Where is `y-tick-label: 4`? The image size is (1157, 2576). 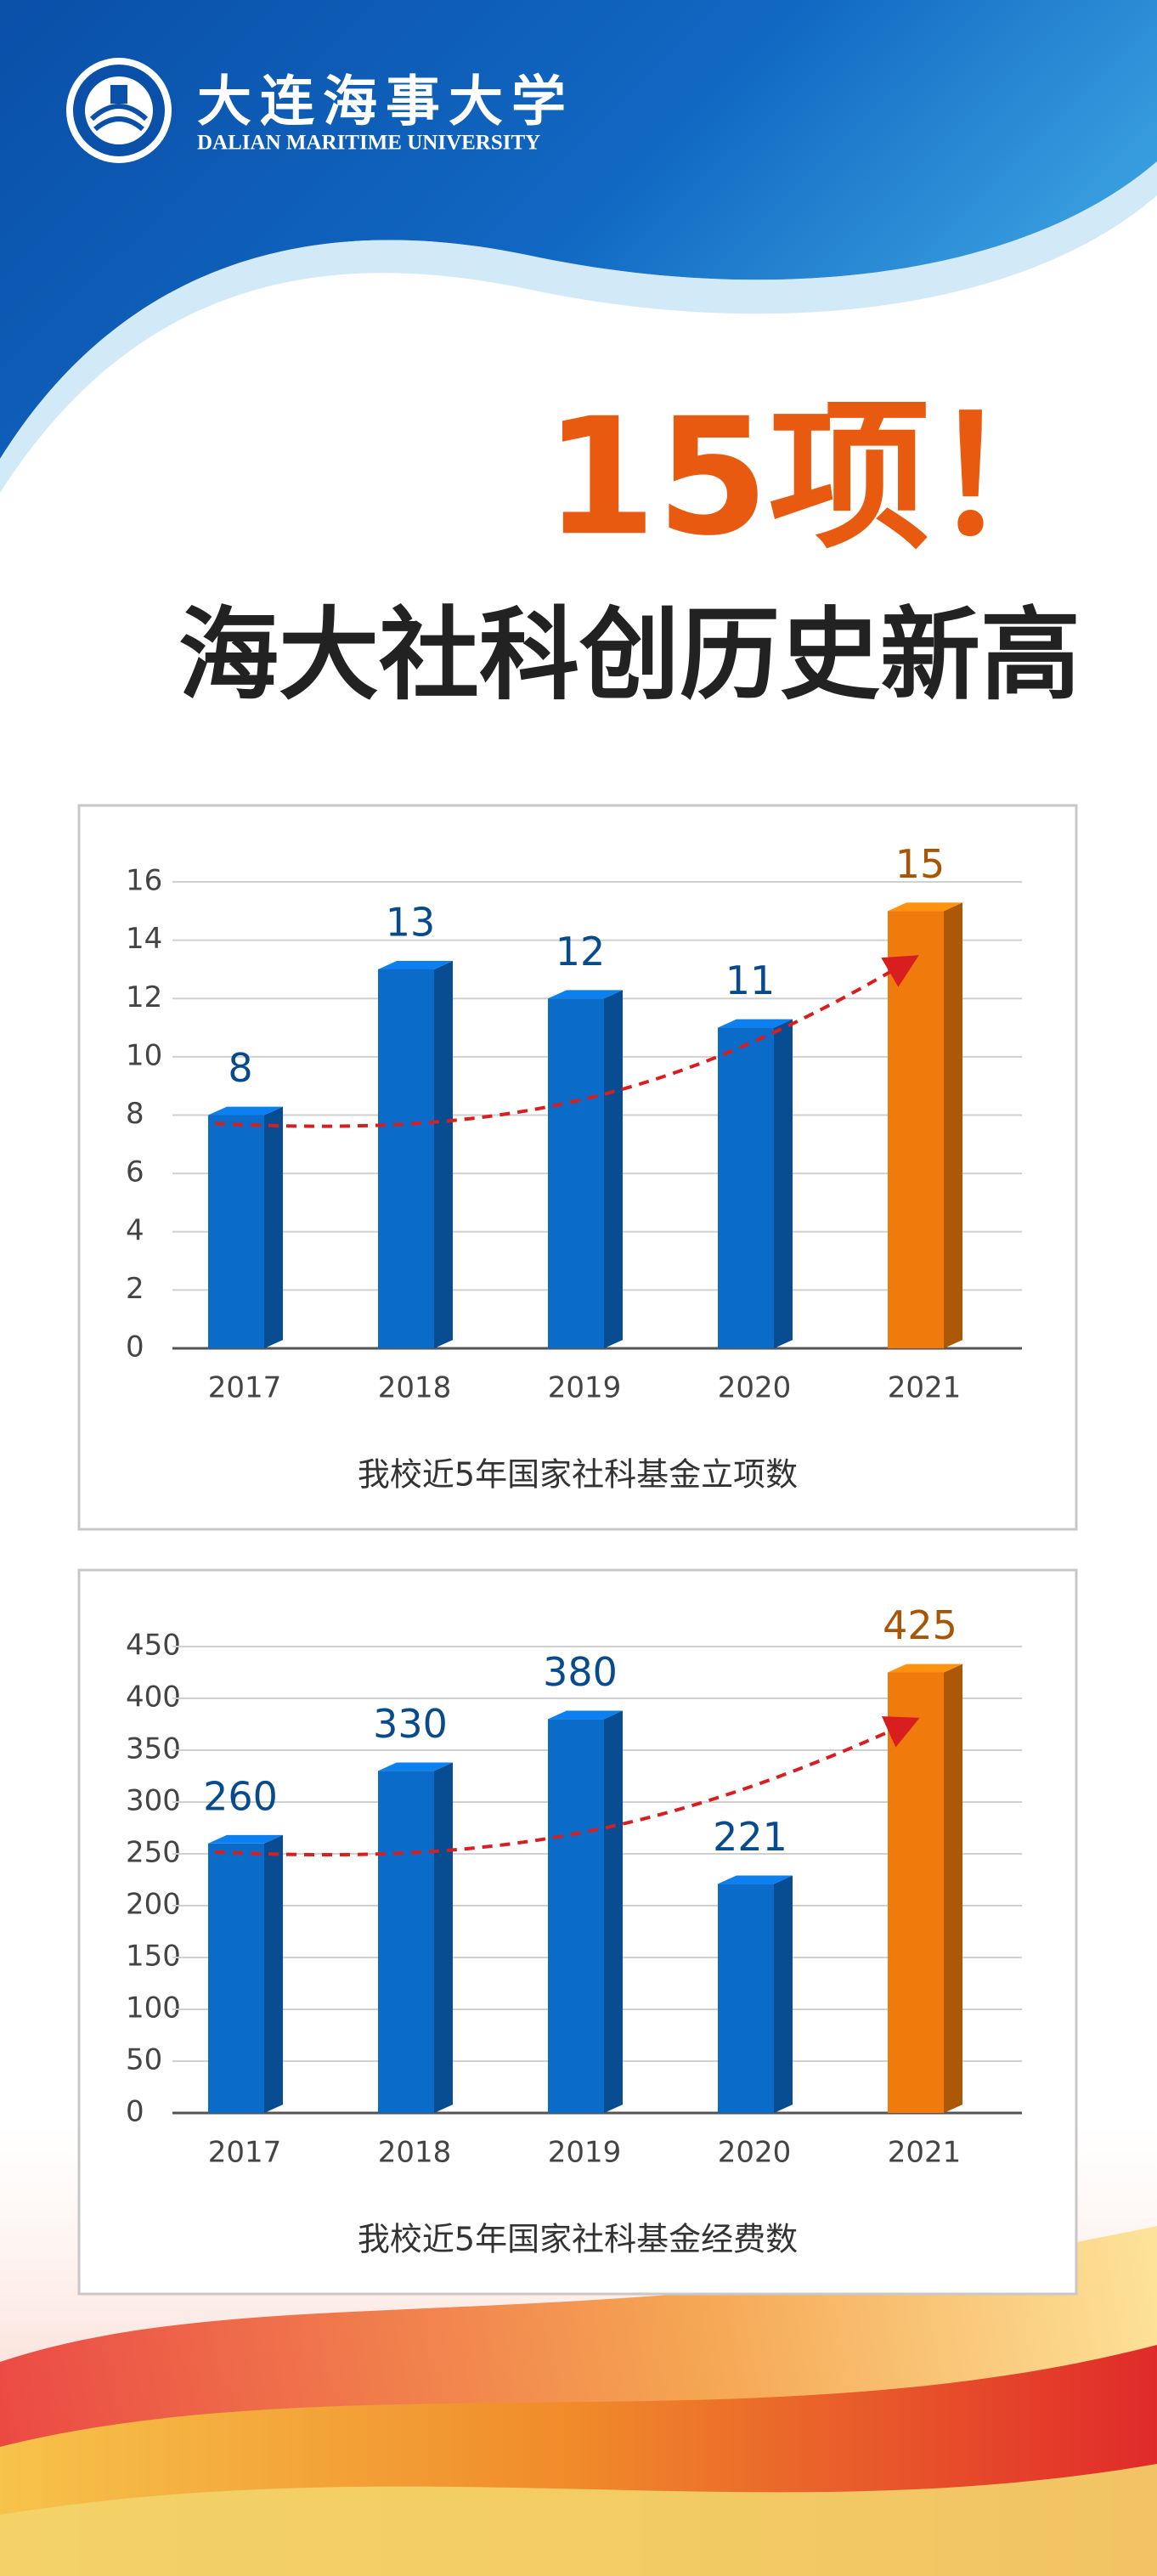 y-tick-label: 4 is located at coordinates (135, 1230).